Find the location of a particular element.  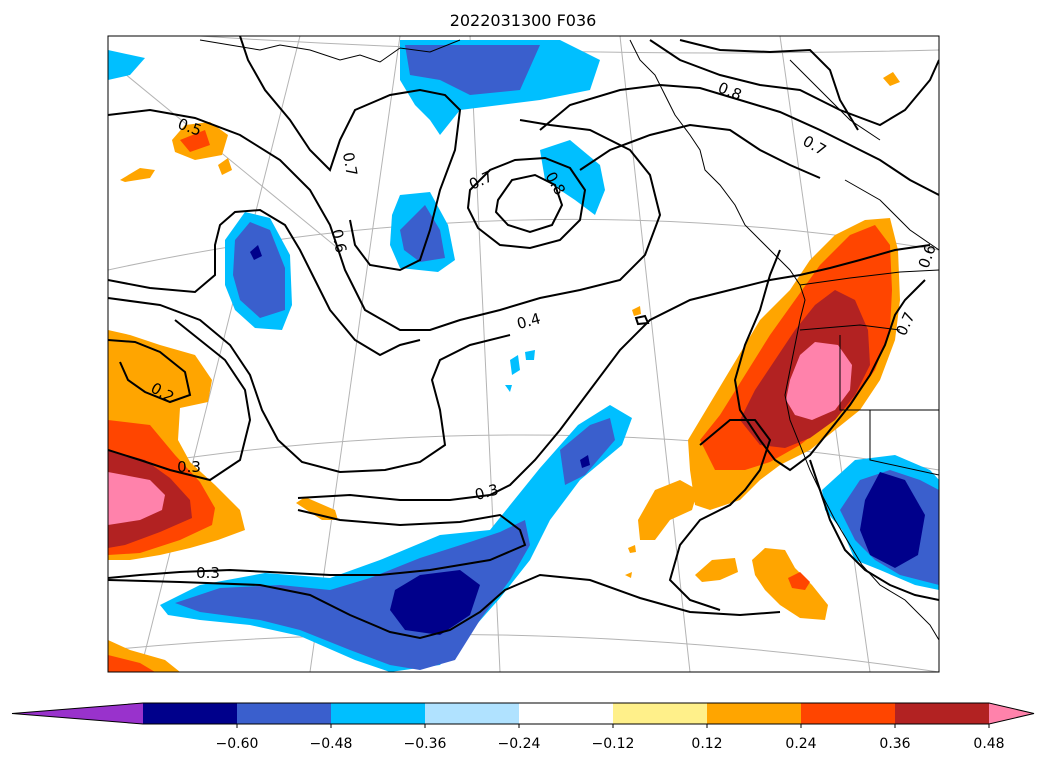

colorbar-tick-label: 0.48 is located at coordinates (988, 744).